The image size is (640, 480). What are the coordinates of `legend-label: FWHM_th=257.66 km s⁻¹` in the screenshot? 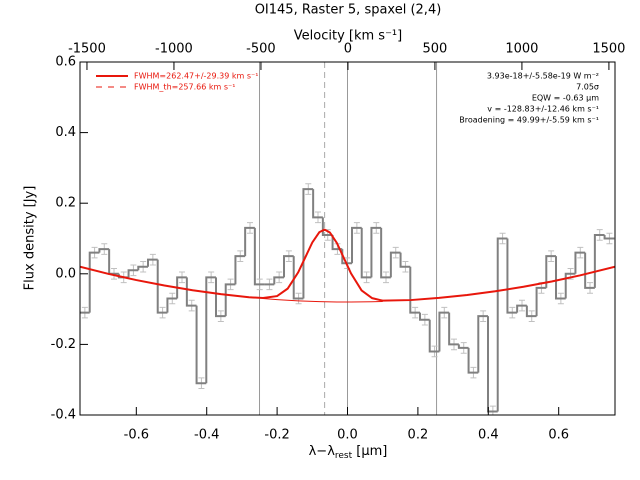 It's located at (184, 87).